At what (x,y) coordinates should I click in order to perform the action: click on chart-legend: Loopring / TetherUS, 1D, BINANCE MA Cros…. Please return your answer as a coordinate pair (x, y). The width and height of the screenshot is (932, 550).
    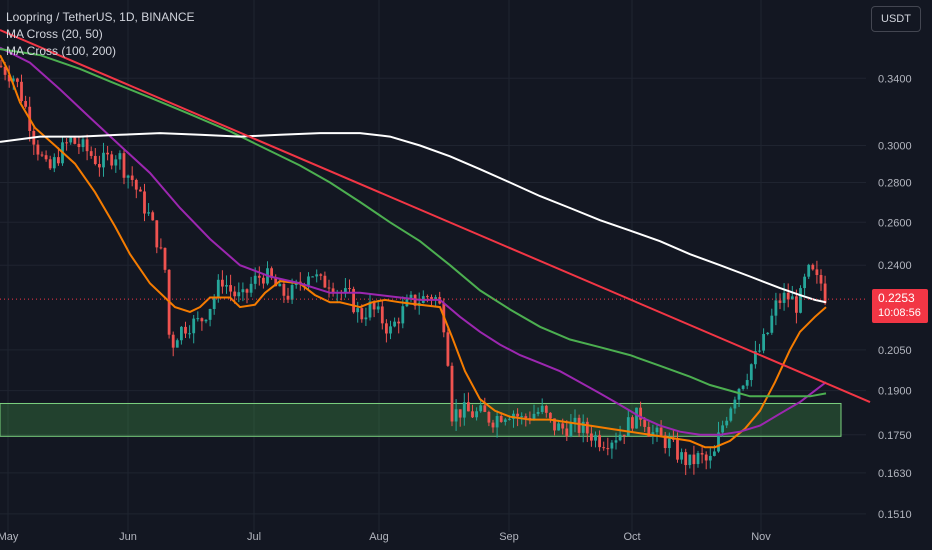
    Looking at the image, I should click on (100, 34).